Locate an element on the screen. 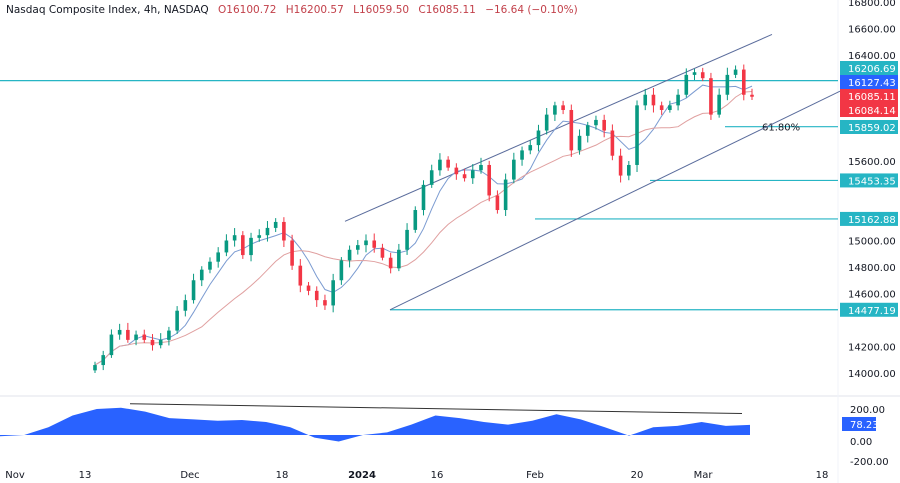 This screenshot has width=900, height=483. fib-level-label: 61.80% is located at coordinates (781, 128).